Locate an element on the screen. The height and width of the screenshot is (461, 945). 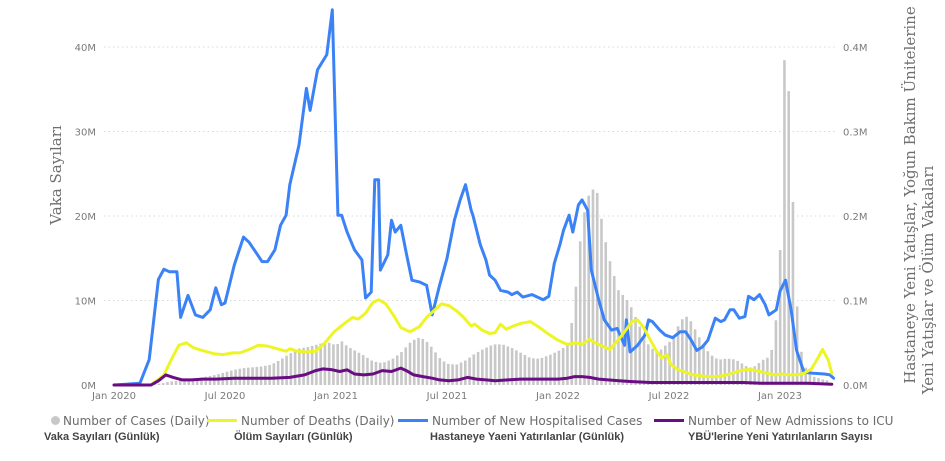
legend-item-icu: Number of New Admissions to ICU is located at coordinates (773, 421).